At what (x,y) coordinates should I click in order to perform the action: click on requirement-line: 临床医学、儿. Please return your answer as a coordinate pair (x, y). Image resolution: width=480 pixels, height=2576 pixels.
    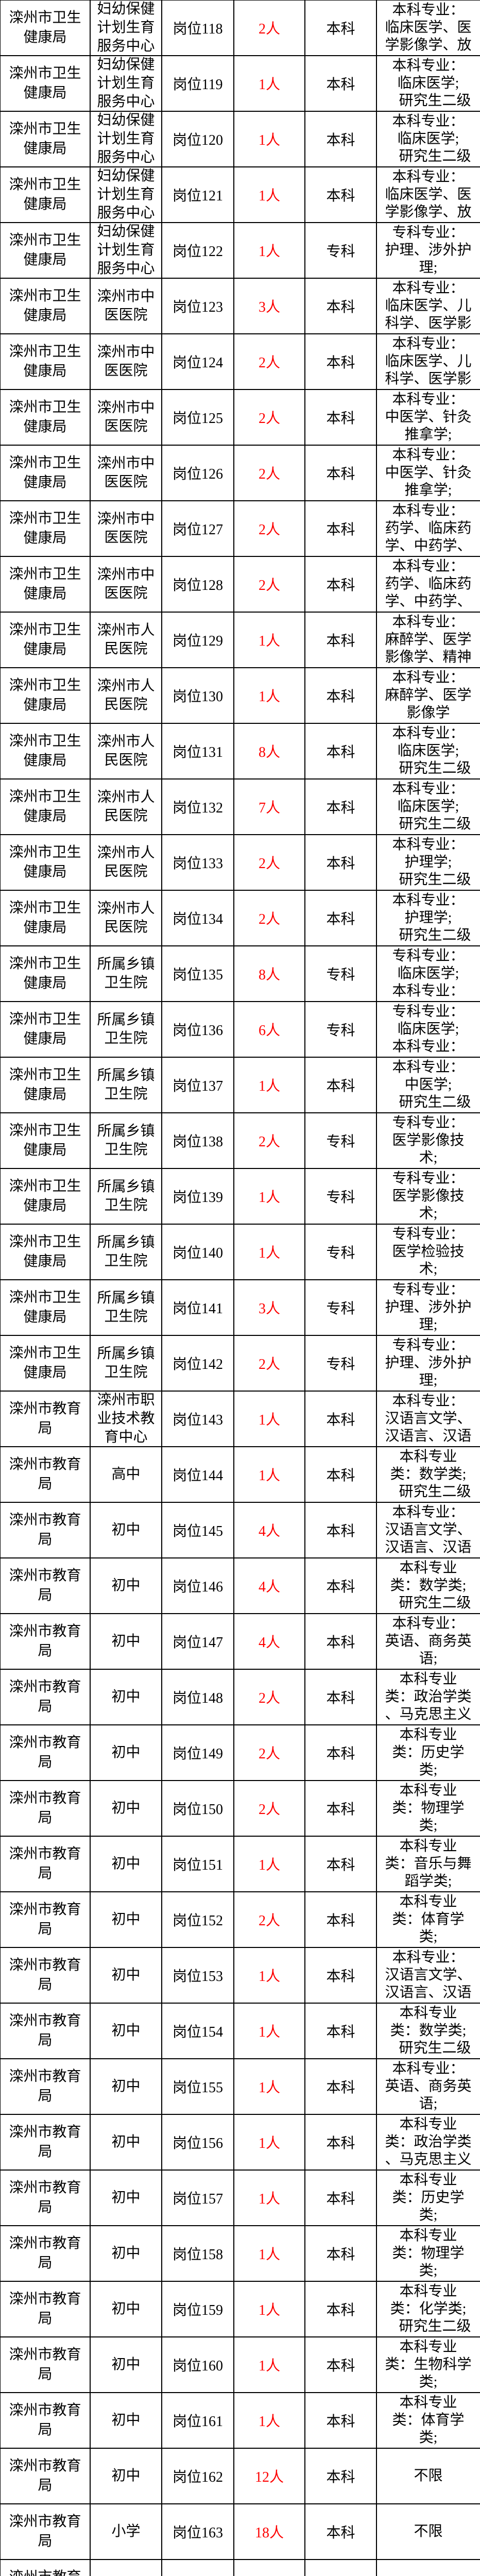
    Looking at the image, I should click on (428, 306).